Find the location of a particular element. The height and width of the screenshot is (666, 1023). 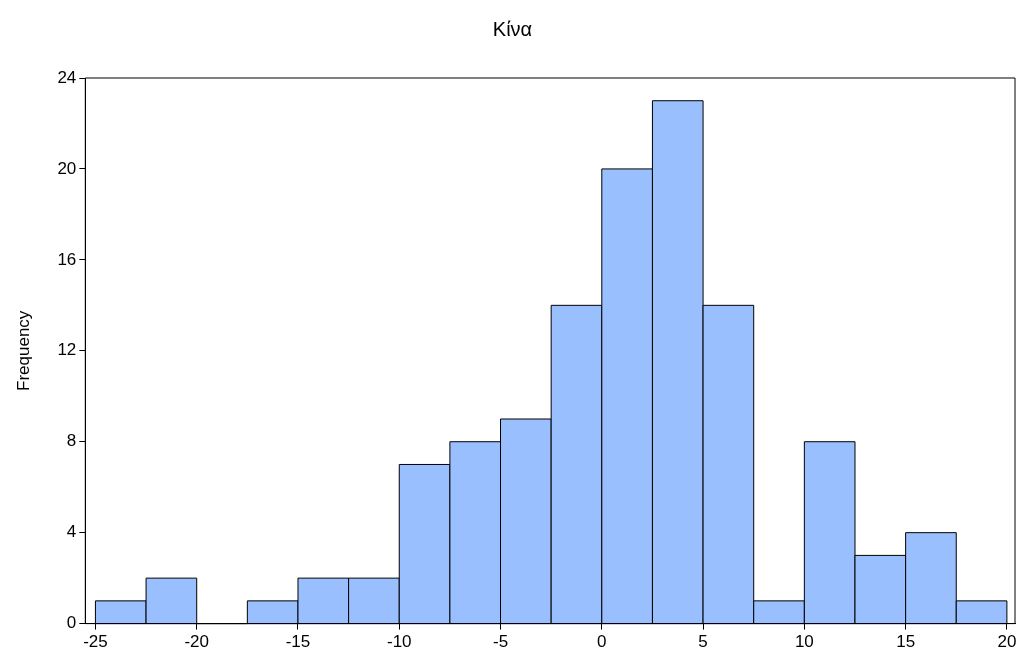

y-tick-label: 20 is located at coordinates (67, 168).